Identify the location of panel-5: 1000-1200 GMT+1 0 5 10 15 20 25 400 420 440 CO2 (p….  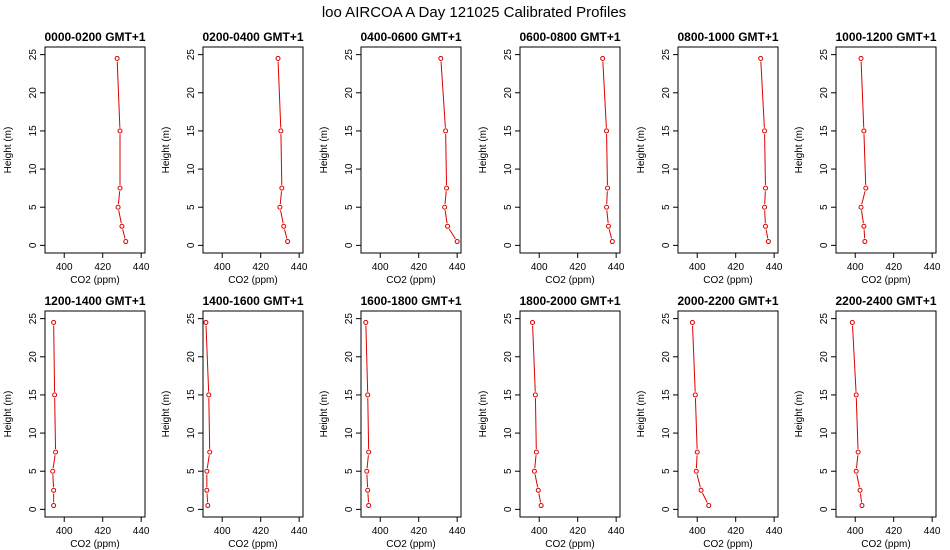
(867, 158).